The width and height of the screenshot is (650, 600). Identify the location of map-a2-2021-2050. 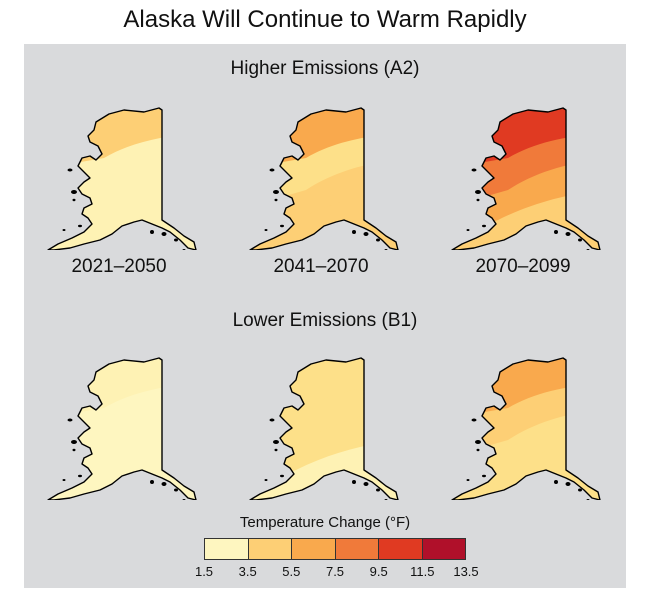
(122, 178).